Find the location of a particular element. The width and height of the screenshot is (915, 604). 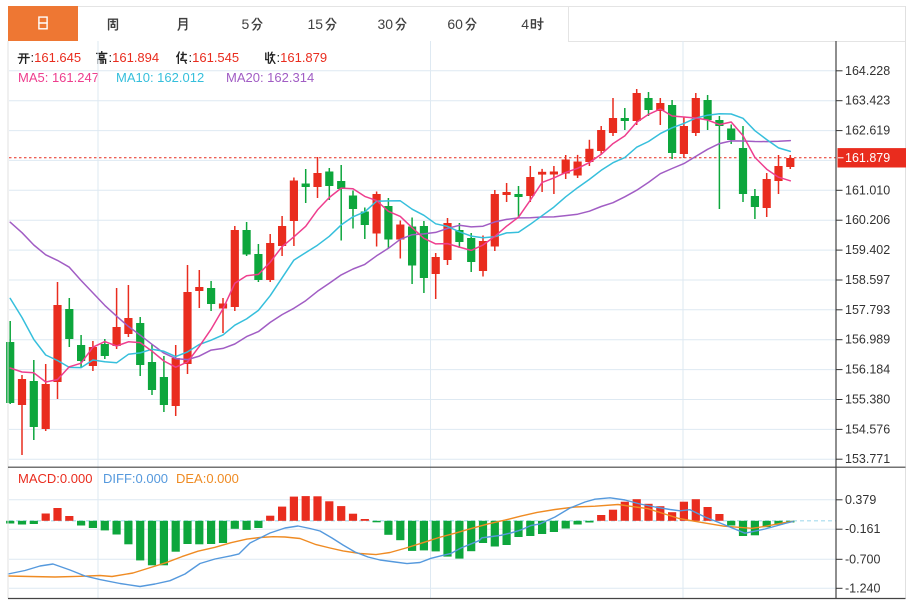

svg-text: 164.228 is located at coordinates (867, 71).